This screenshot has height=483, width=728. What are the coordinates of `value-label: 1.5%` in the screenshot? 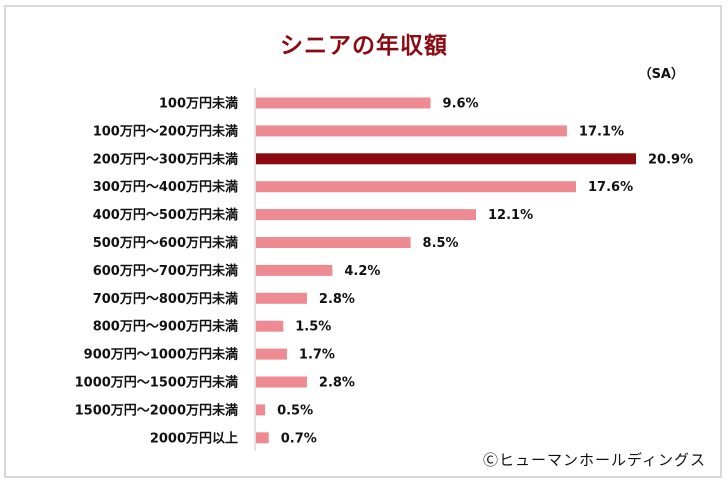 It's located at (313, 327).